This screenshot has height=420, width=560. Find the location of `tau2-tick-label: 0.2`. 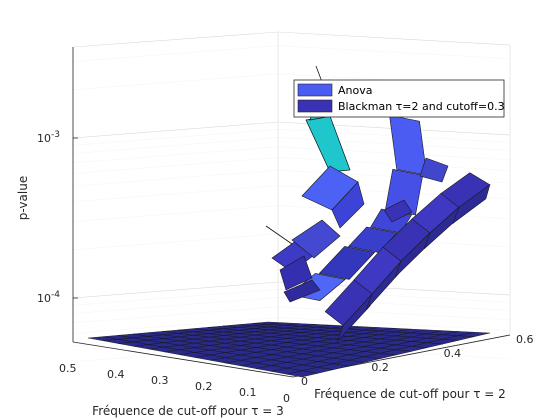

tau2-tick-label: 0.2 is located at coordinates (380, 367).